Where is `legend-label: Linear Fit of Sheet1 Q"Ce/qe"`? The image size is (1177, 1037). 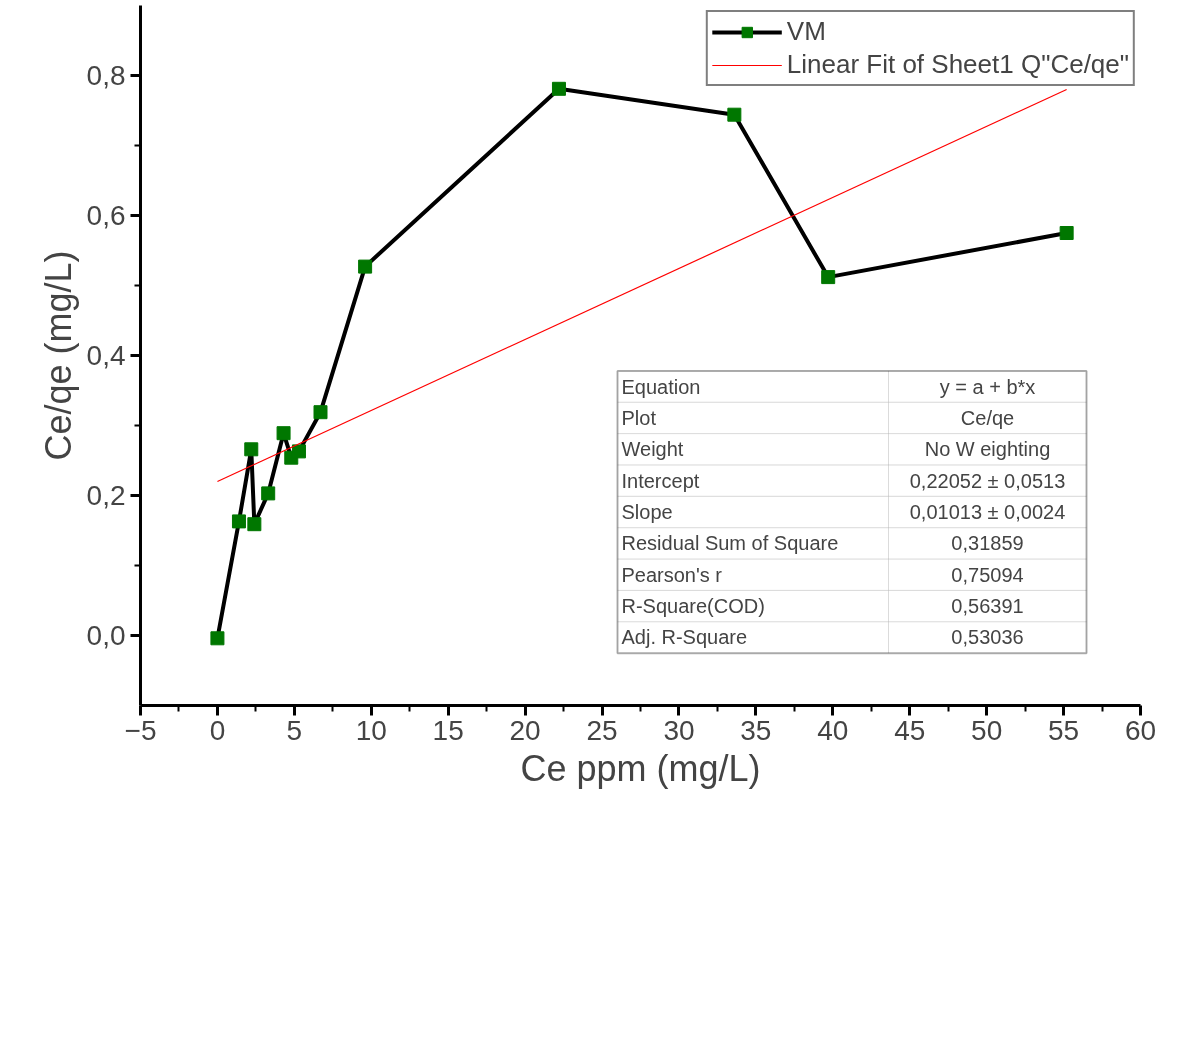 legend-label: Linear Fit of Sheet1 Q"Ce/qe" is located at coordinates (957, 64).